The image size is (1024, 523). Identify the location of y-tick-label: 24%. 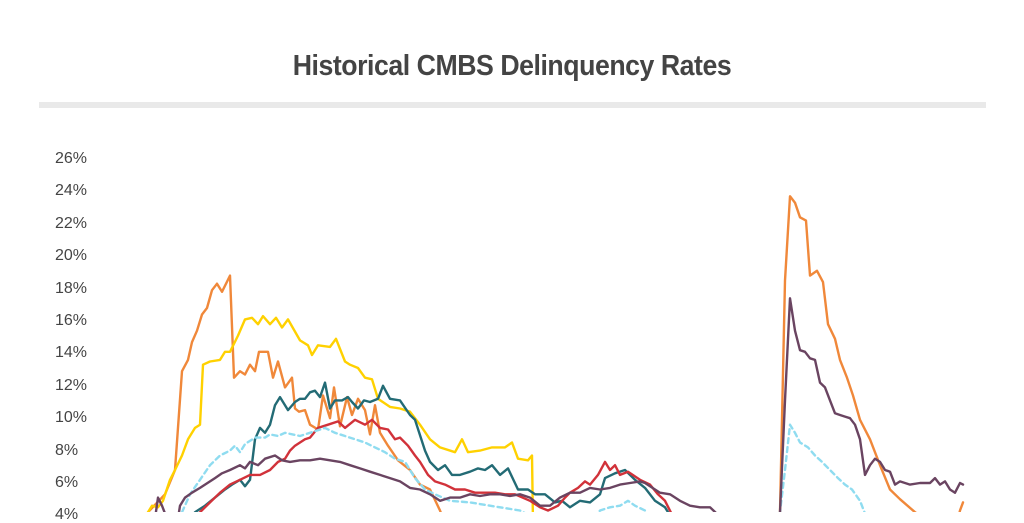
(71, 191).